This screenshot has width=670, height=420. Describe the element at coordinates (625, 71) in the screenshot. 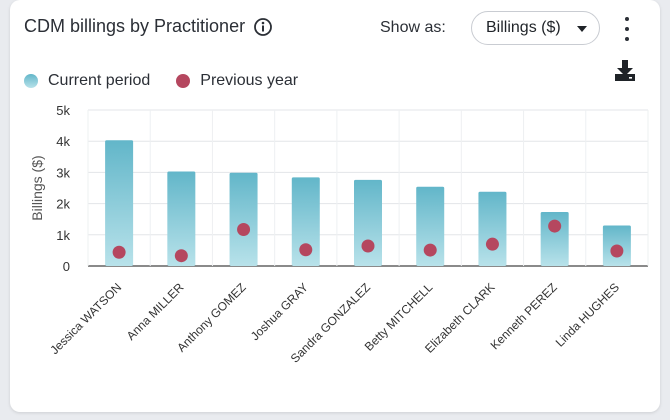

I see `download-icon` at that location.